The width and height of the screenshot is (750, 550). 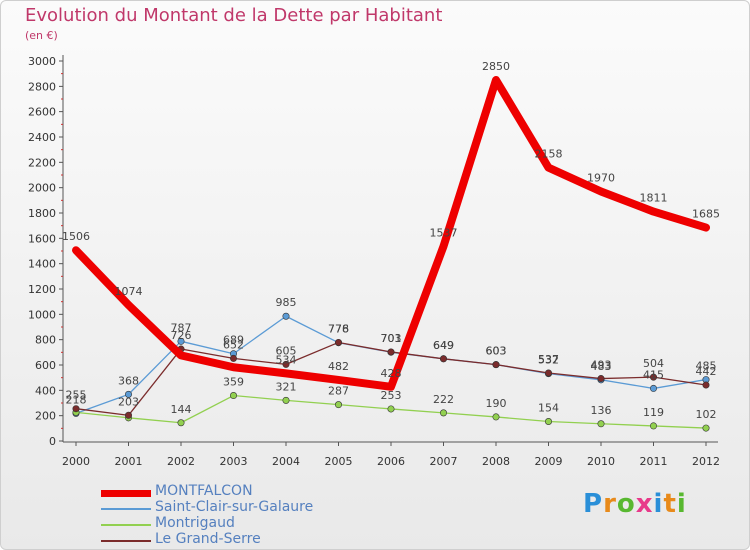 What do you see at coordinates (45, 390) in the screenshot?
I see `y-tick-label: 400` at bounding box center [45, 390].